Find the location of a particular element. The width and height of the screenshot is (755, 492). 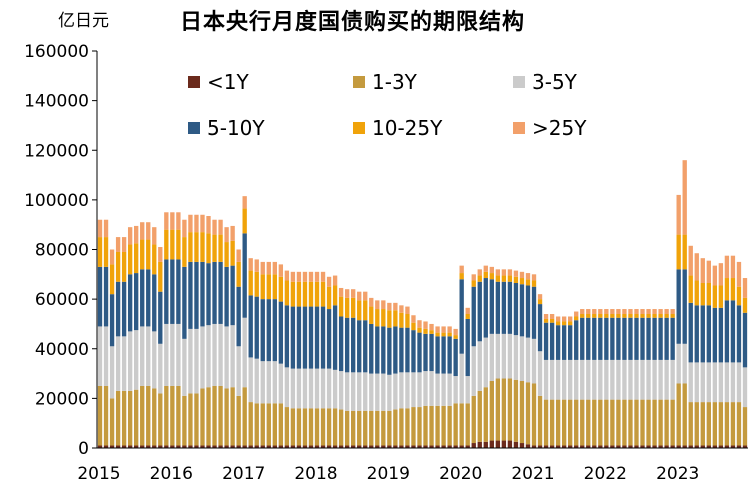

x-tick-label: 2017 is located at coordinates (243, 474).